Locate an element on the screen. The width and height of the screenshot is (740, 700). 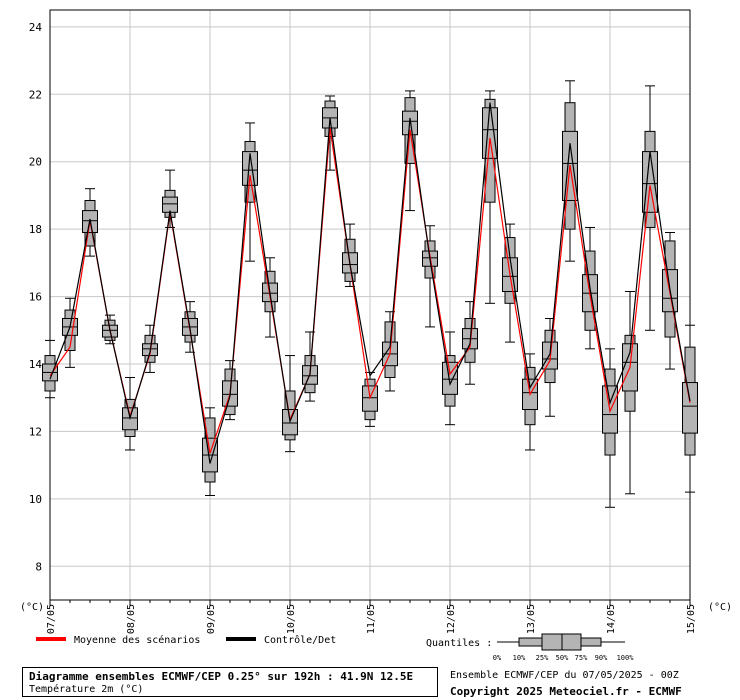
copyright: Copyright 2025 Meteociel.fr - ECMWF is located at coordinates (566, 691).